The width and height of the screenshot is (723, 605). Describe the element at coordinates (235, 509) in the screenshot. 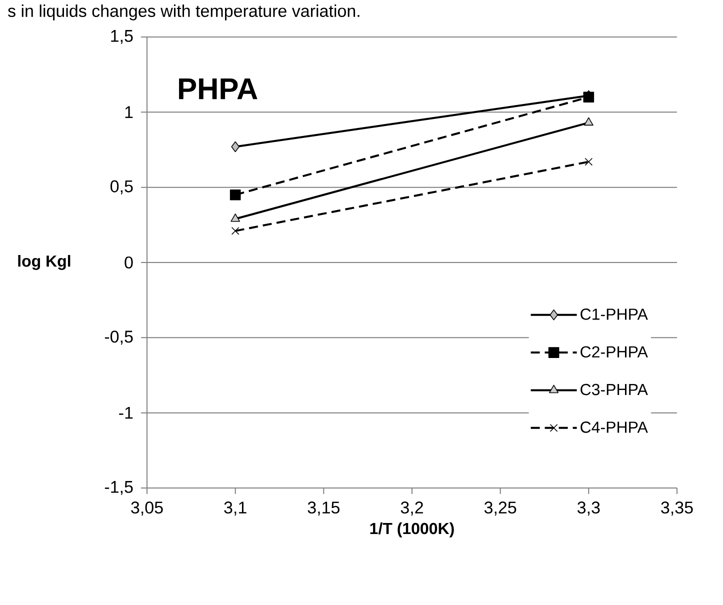

I see `x-tick-label: 3,1` at that location.